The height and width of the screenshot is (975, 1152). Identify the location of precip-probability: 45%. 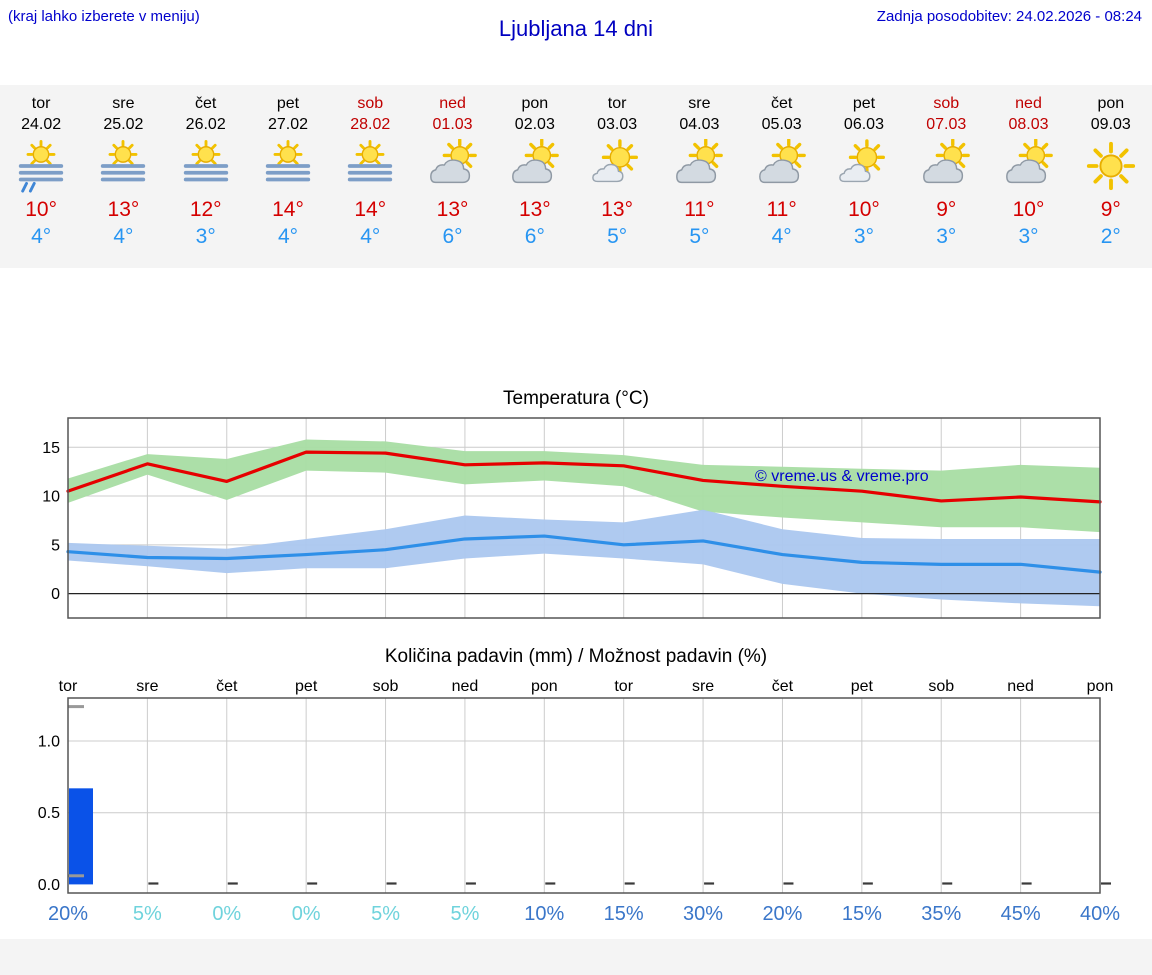
(1021, 914).